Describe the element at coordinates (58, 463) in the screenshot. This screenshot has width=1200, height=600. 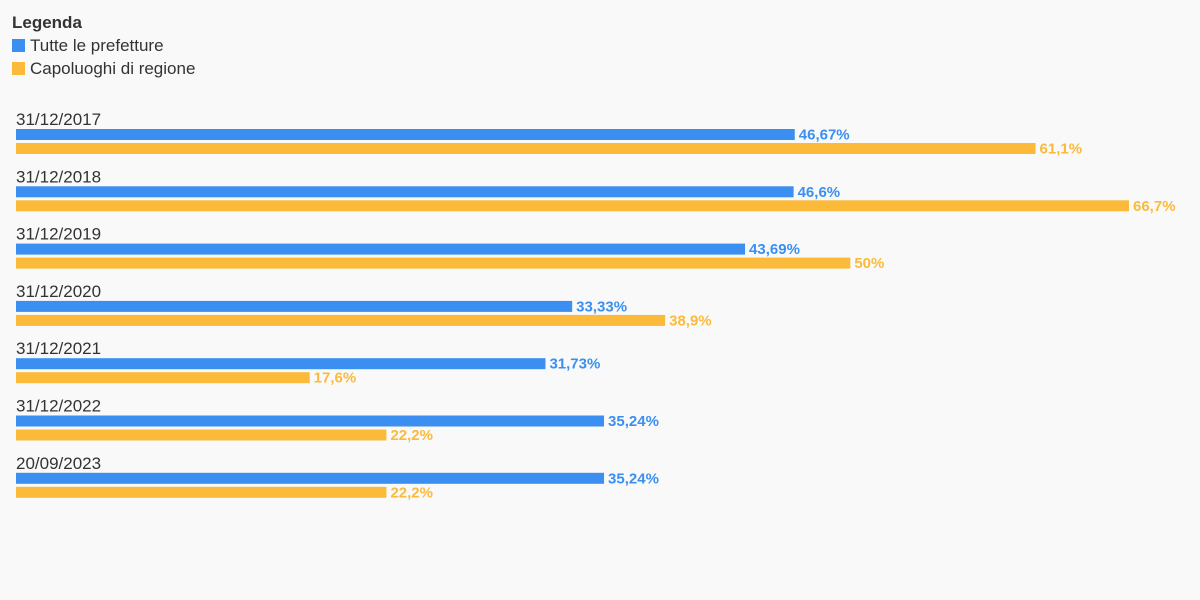
I see `category-label: 20/09/2023` at that location.